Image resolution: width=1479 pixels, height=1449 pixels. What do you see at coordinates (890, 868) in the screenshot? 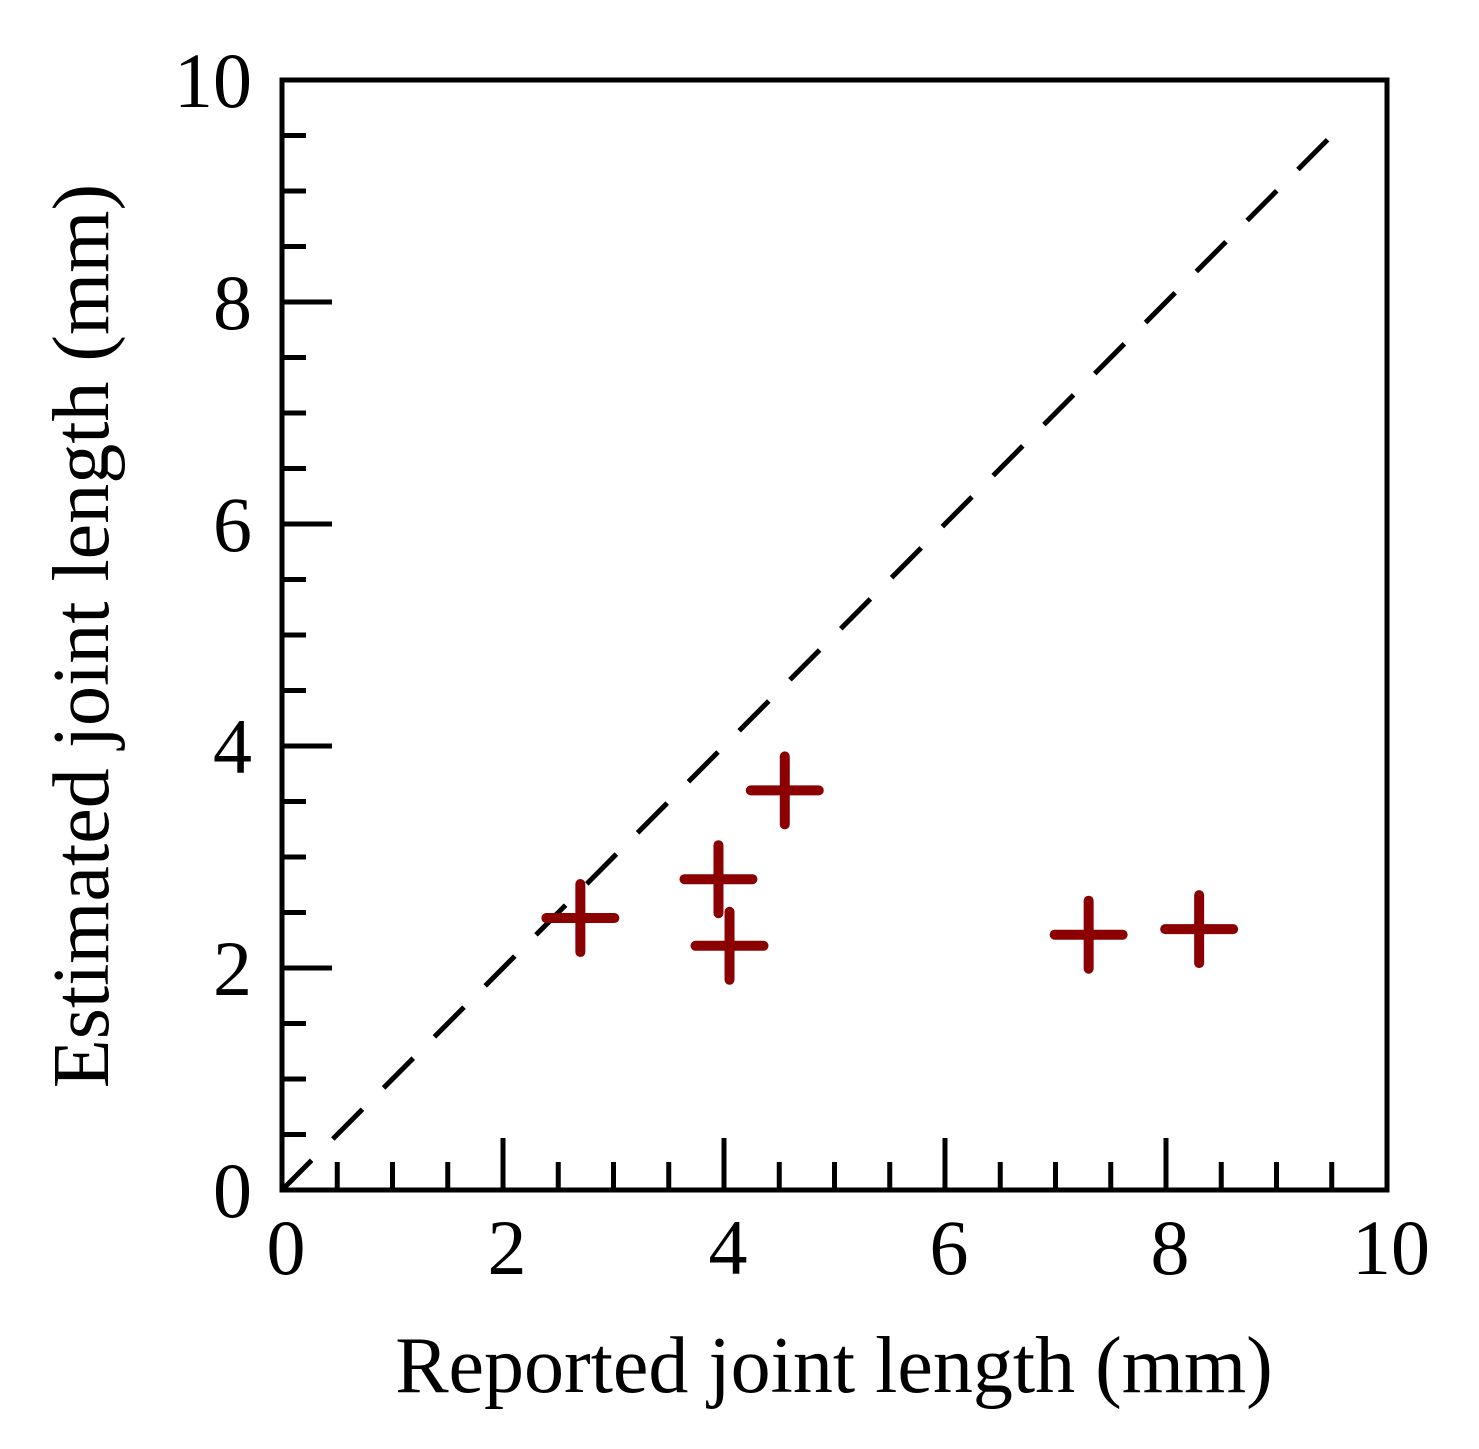
I see `data-markers` at bounding box center [890, 868].